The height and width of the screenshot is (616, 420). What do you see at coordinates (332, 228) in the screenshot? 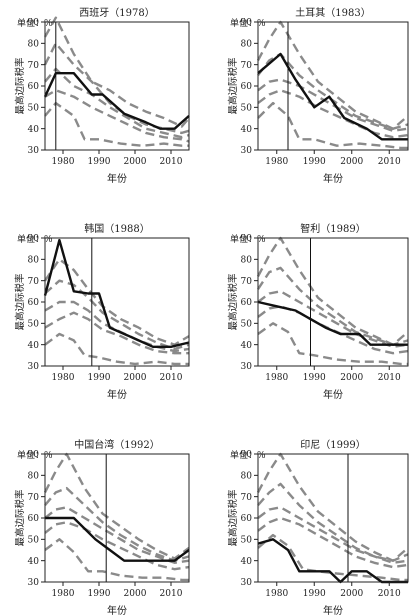
I see `chart-title: 智利（1989）` at bounding box center [332, 228].